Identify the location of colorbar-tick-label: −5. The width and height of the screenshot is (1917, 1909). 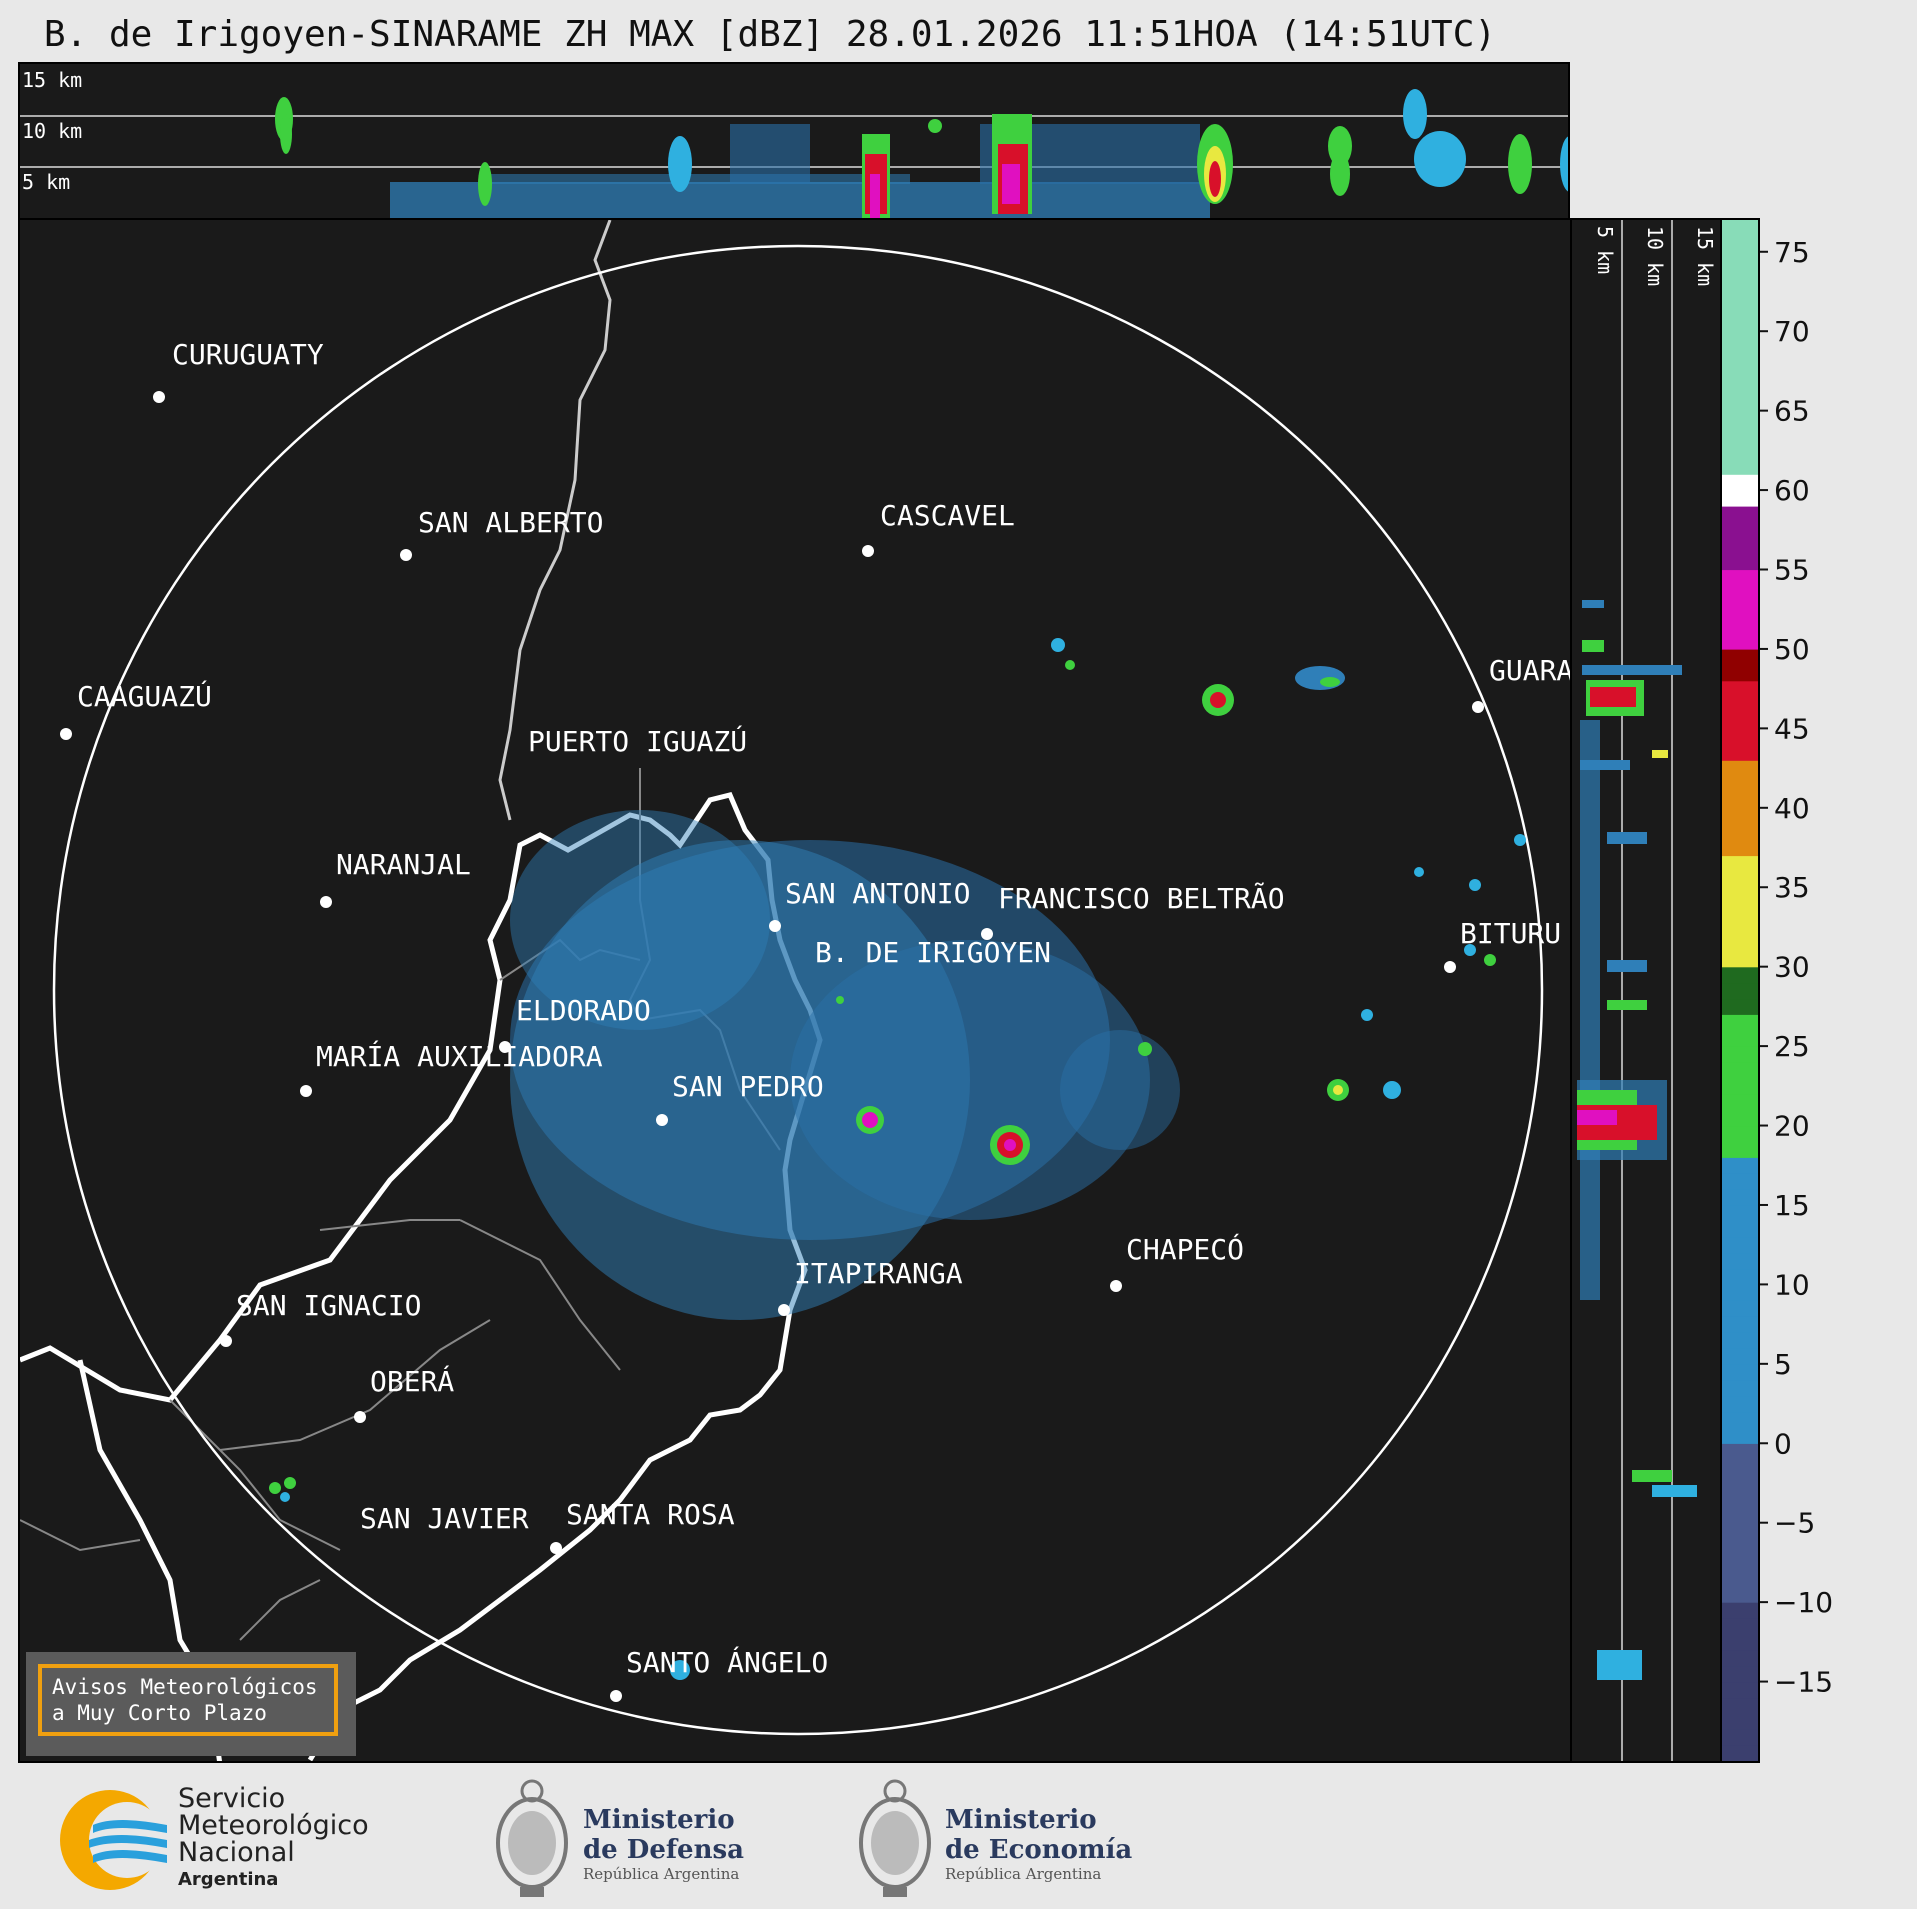
(1794, 1523).